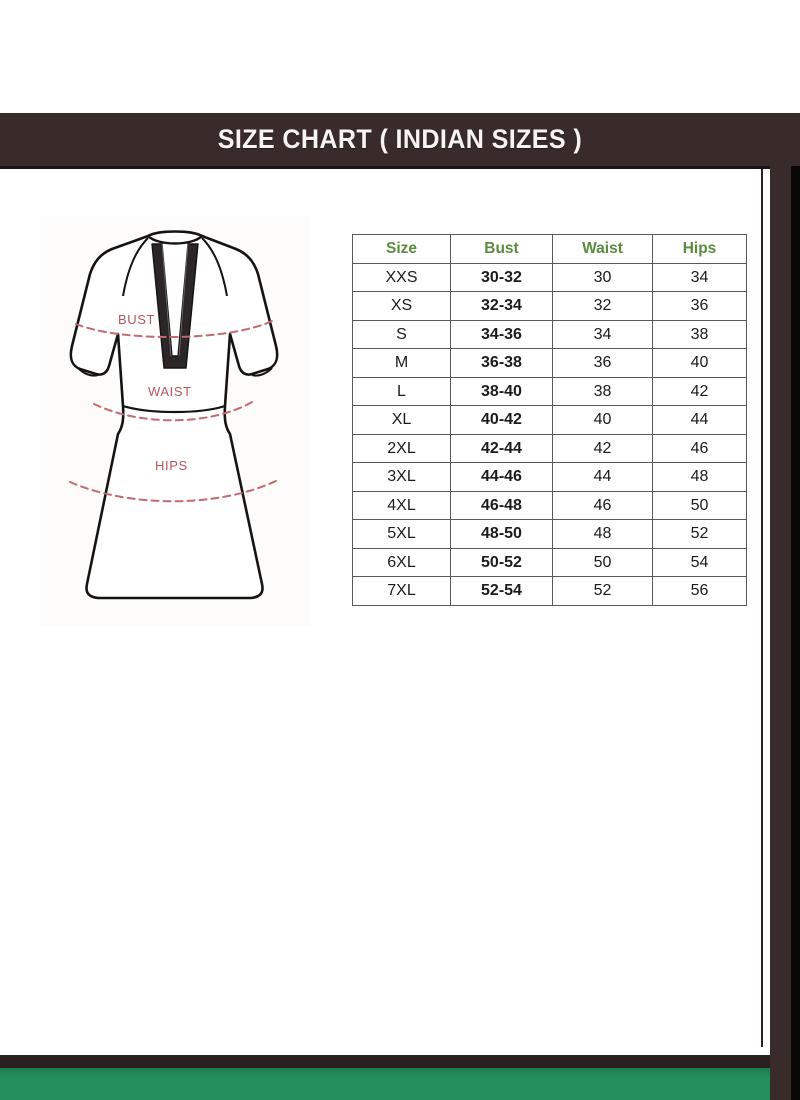 The image size is (800, 1100). I want to click on table-row: 3XL 44-46 44 48, so click(549, 477).